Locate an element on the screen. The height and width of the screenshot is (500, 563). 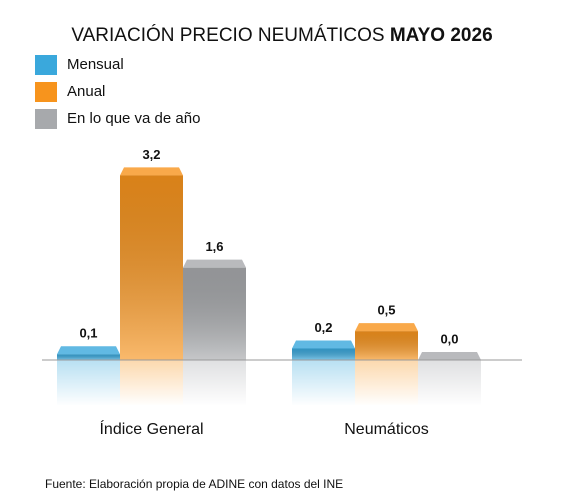
chart-title: VARIACIÓN PRECIO NEUMÁTICOS MAYO 2026 is located at coordinates (281, 35).